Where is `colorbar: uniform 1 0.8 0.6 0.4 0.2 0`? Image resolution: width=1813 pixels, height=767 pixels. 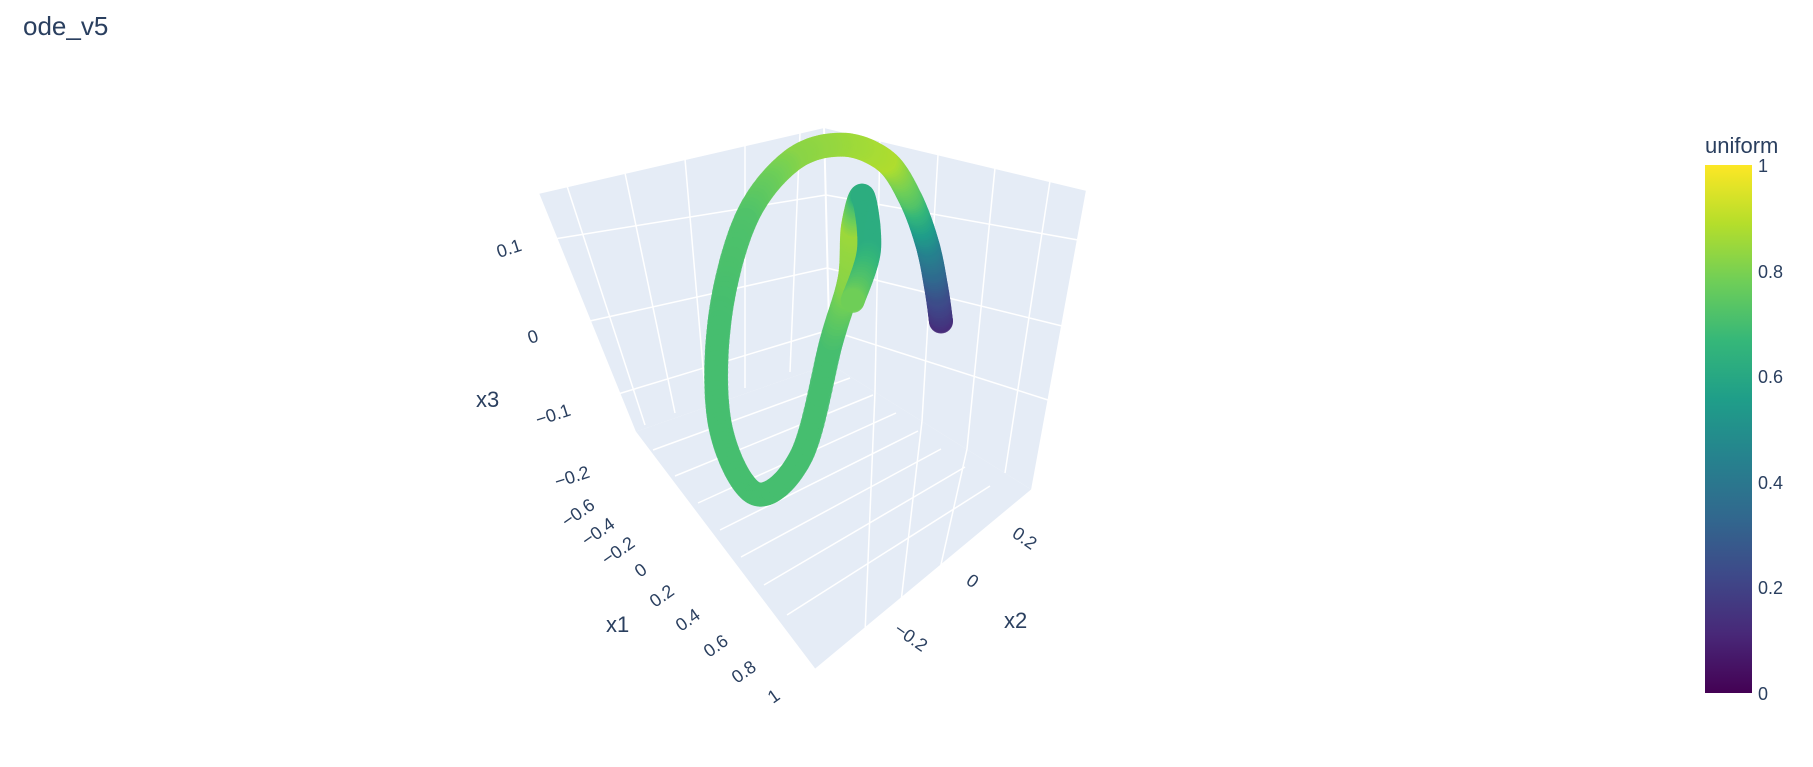 colorbar: uniform 1 0.8 0.6 0.4 0.2 0 is located at coordinates (1744, 418).